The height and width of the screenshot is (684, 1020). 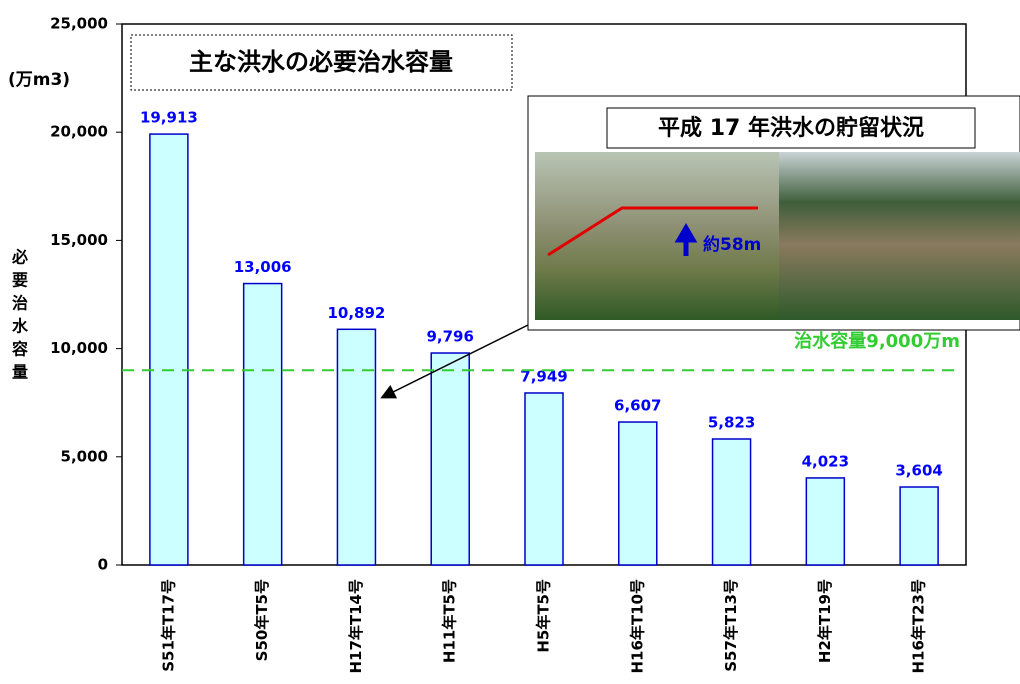 I want to click on x-tick-label: H16年T23号, so click(x=919, y=626).